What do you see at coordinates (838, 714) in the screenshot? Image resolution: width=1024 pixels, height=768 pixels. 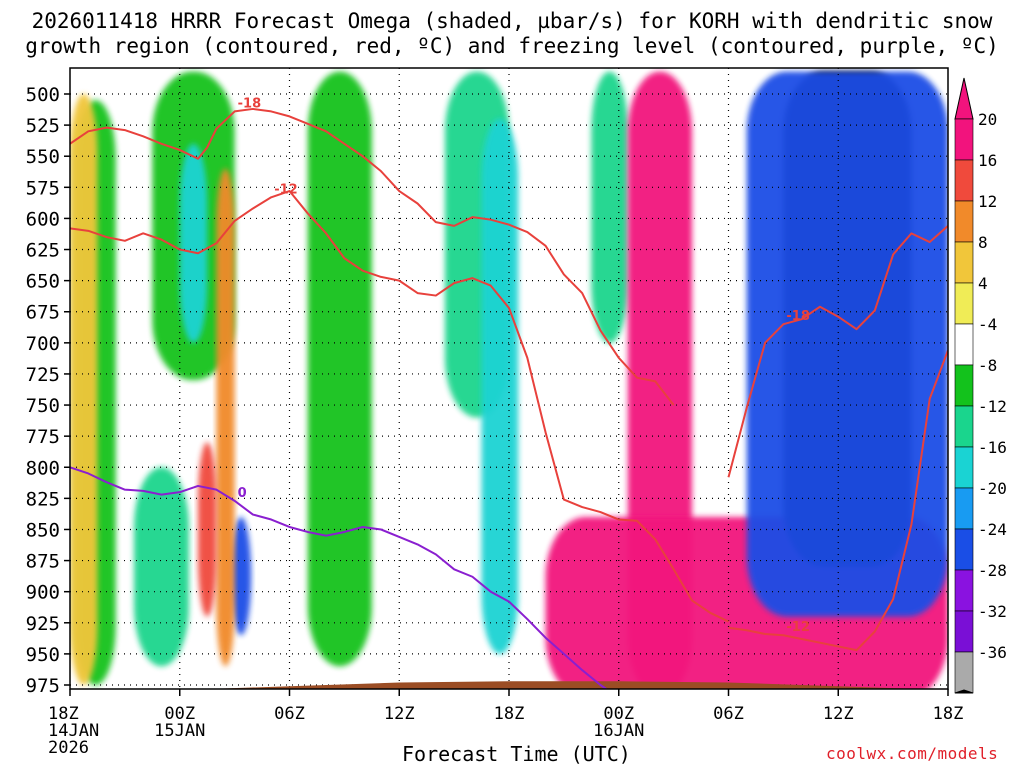 I see `x-tick-label-h42-0: 12Z` at bounding box center [838, 714].